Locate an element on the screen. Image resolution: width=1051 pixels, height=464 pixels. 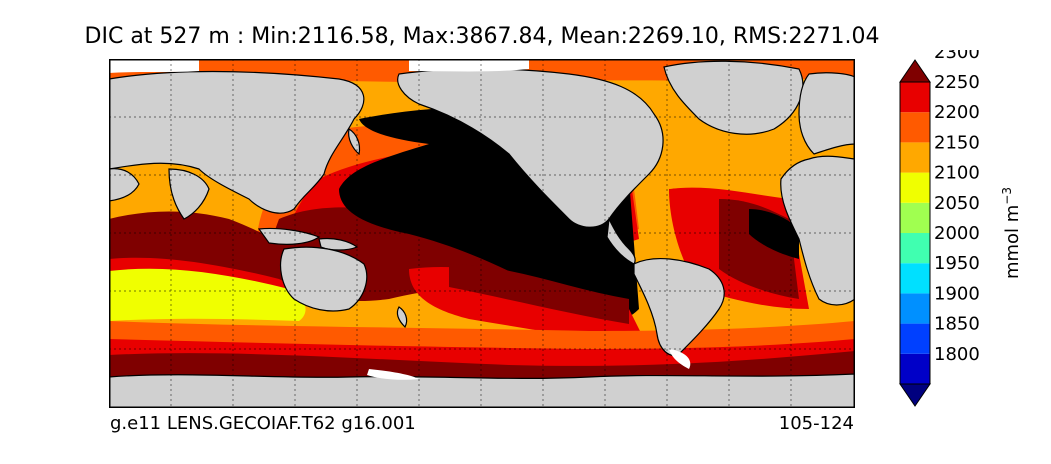
colorbar-tick-label: 2300 is located at coordinates (957, 56).